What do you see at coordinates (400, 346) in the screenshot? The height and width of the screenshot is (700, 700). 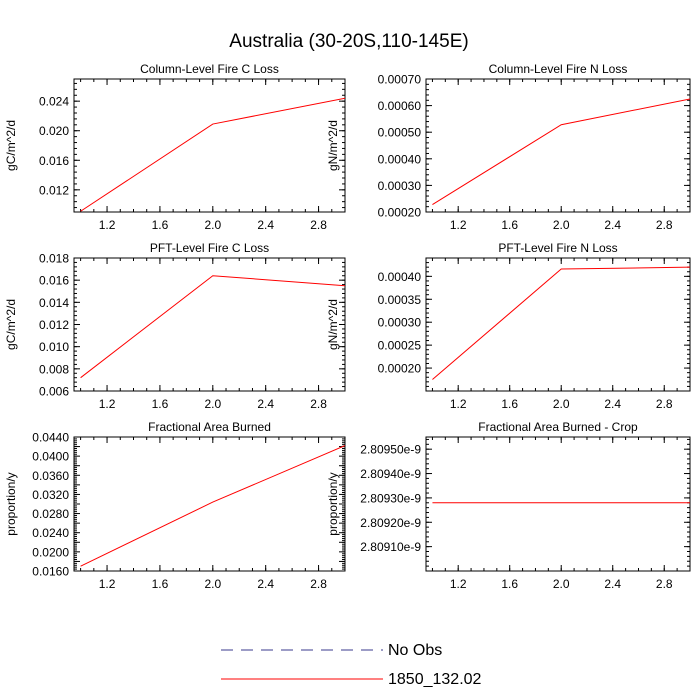 I see `y-tick-label: 0.00025` at bounding box center [400, 346].